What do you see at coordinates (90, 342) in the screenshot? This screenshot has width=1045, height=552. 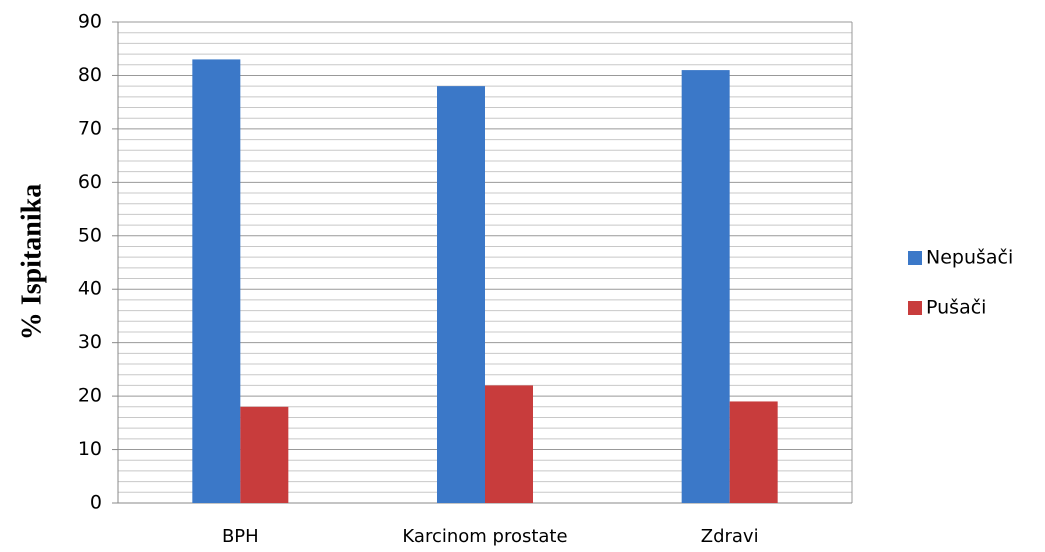 I see `y-tick-label: 30` at bounding box center [90, 342].